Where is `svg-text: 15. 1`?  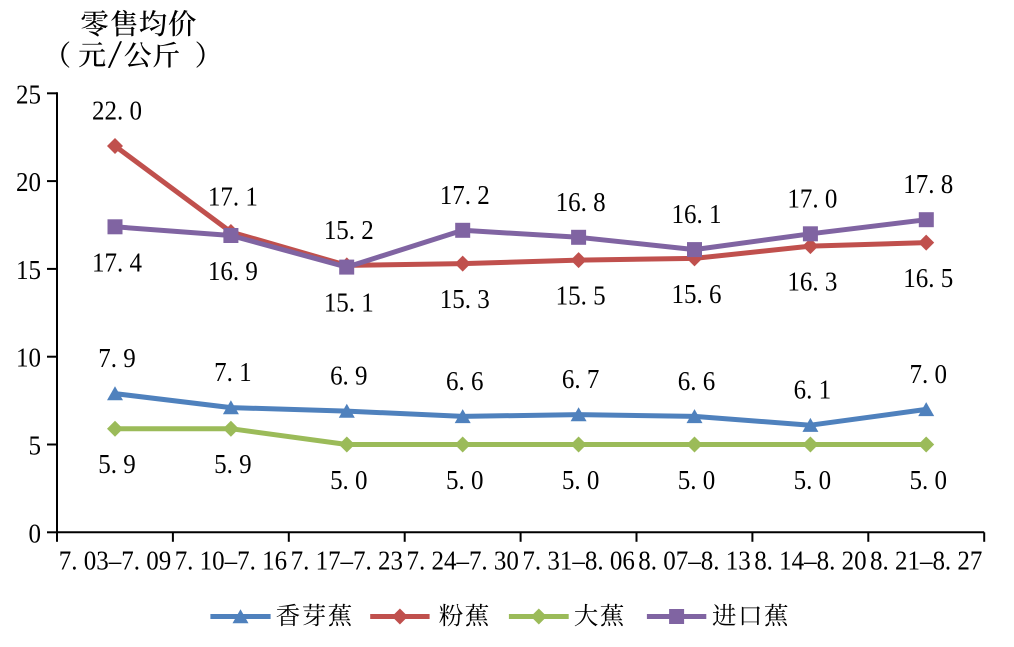 svg-text: 15. 1 is located at coordinates (349, 303).